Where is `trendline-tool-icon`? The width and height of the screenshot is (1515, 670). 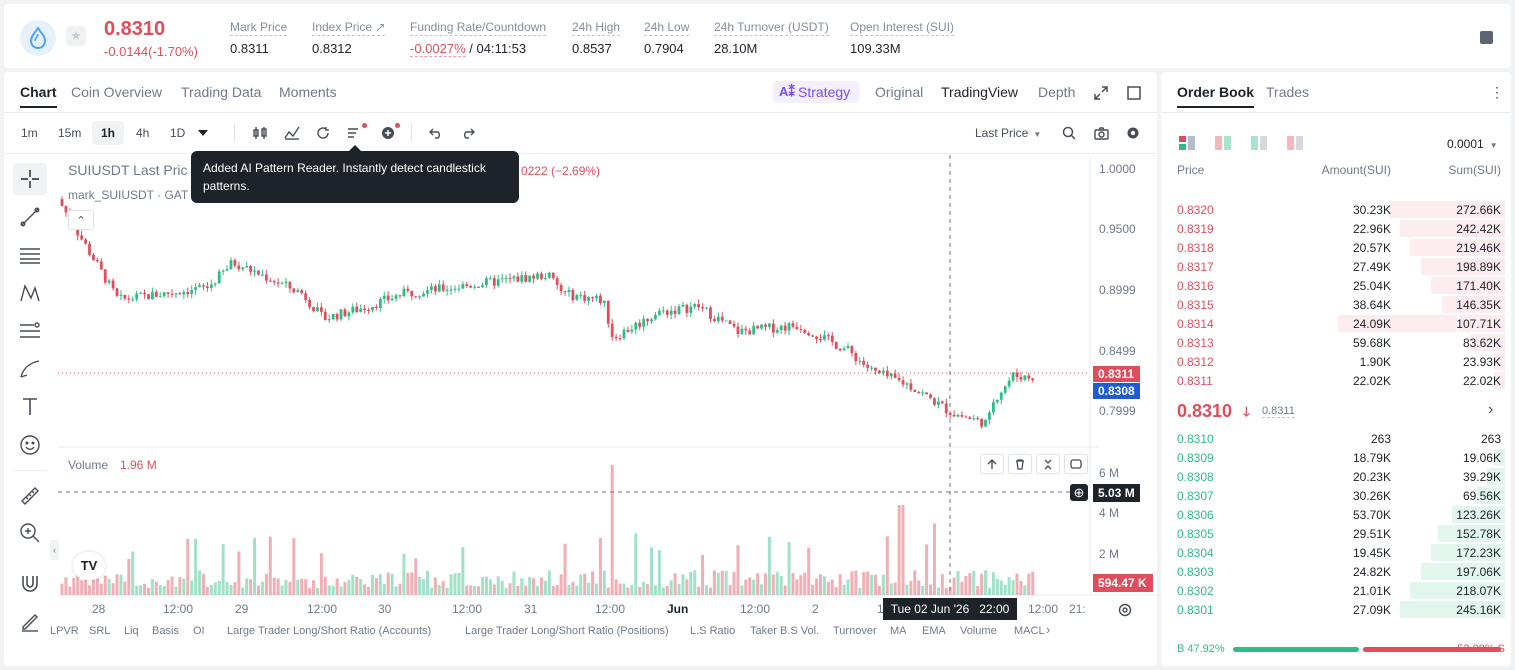
trendline-tool-icon is located at coordinates (30, 217).